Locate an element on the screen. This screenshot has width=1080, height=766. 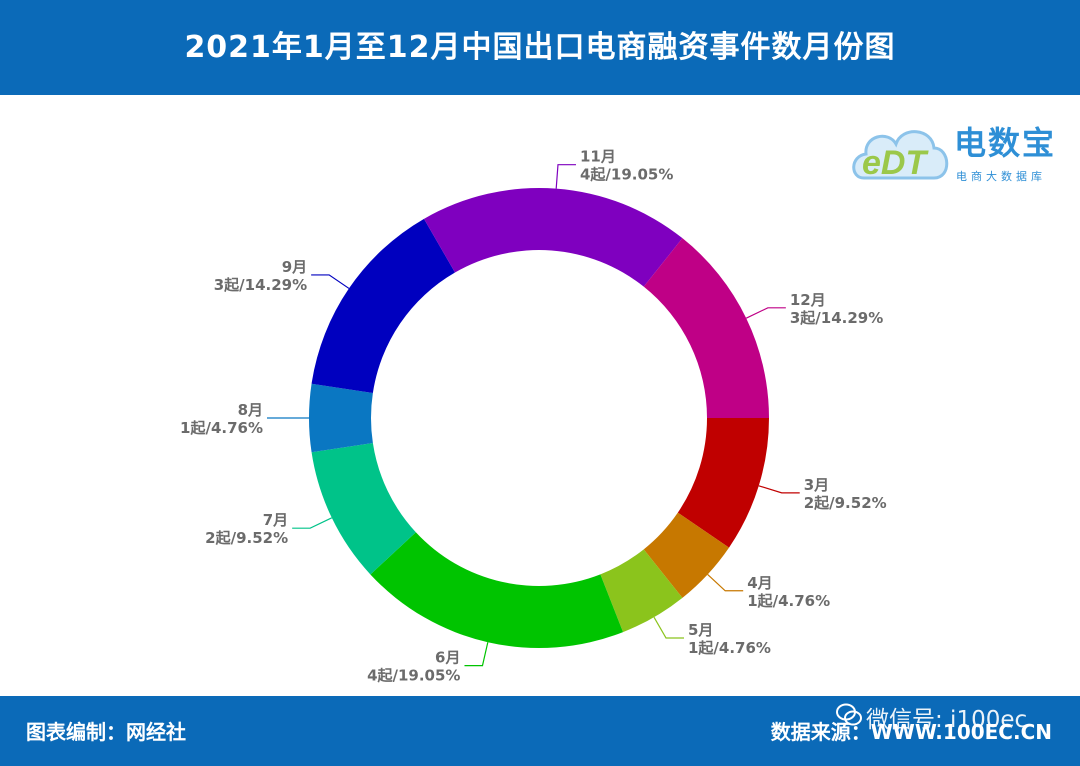
header-bar: 2021年1月至12月中国出口电商融资事件数月份图 is located at coordinates (540, 47).